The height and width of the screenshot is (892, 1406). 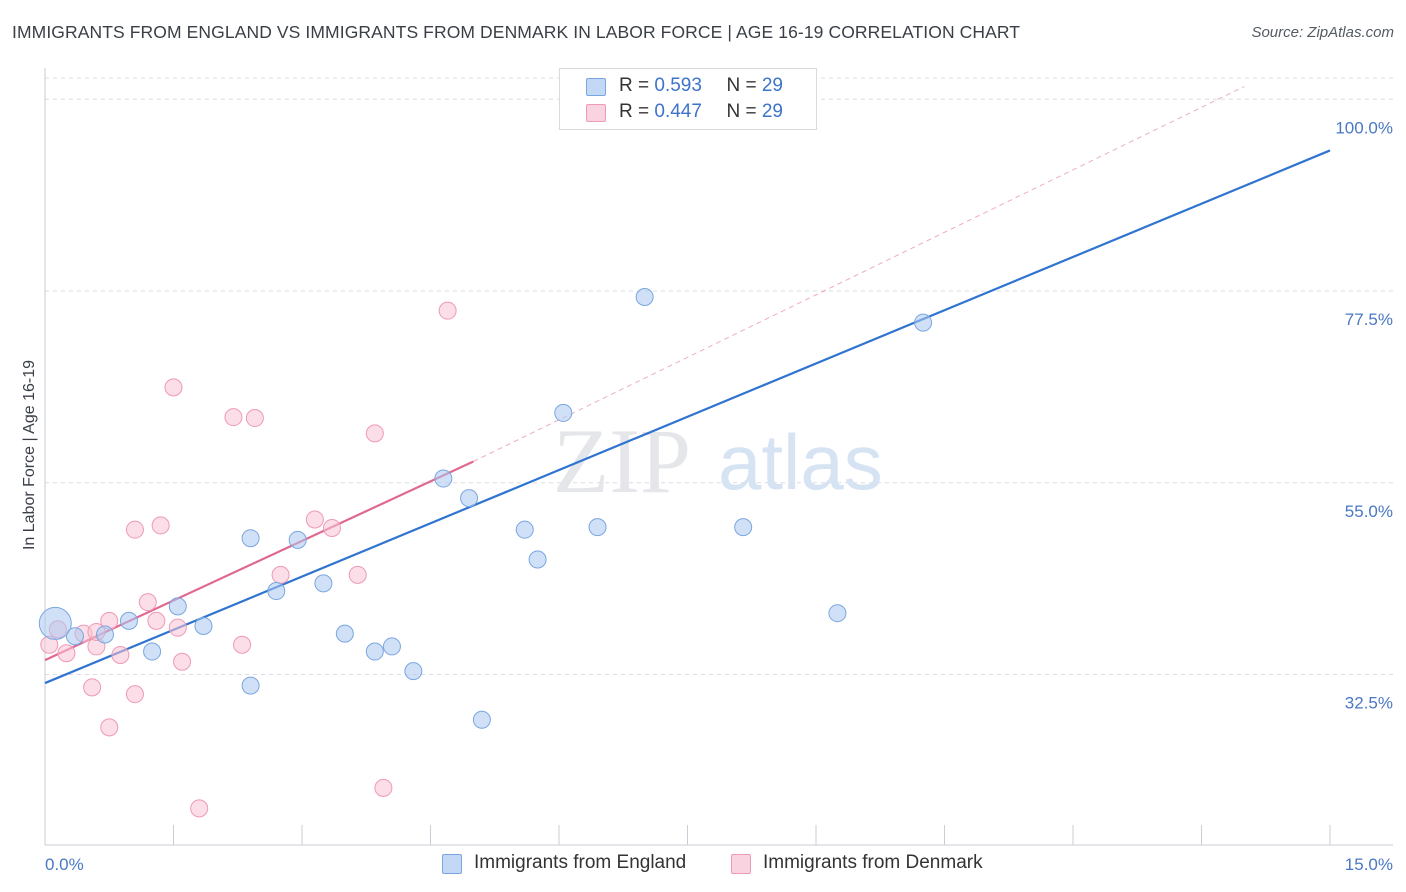 What do you see at coordinates (678, 85) in the screenshot?
I see `england-r-value: 0.593` at bounding box center [678, 85].